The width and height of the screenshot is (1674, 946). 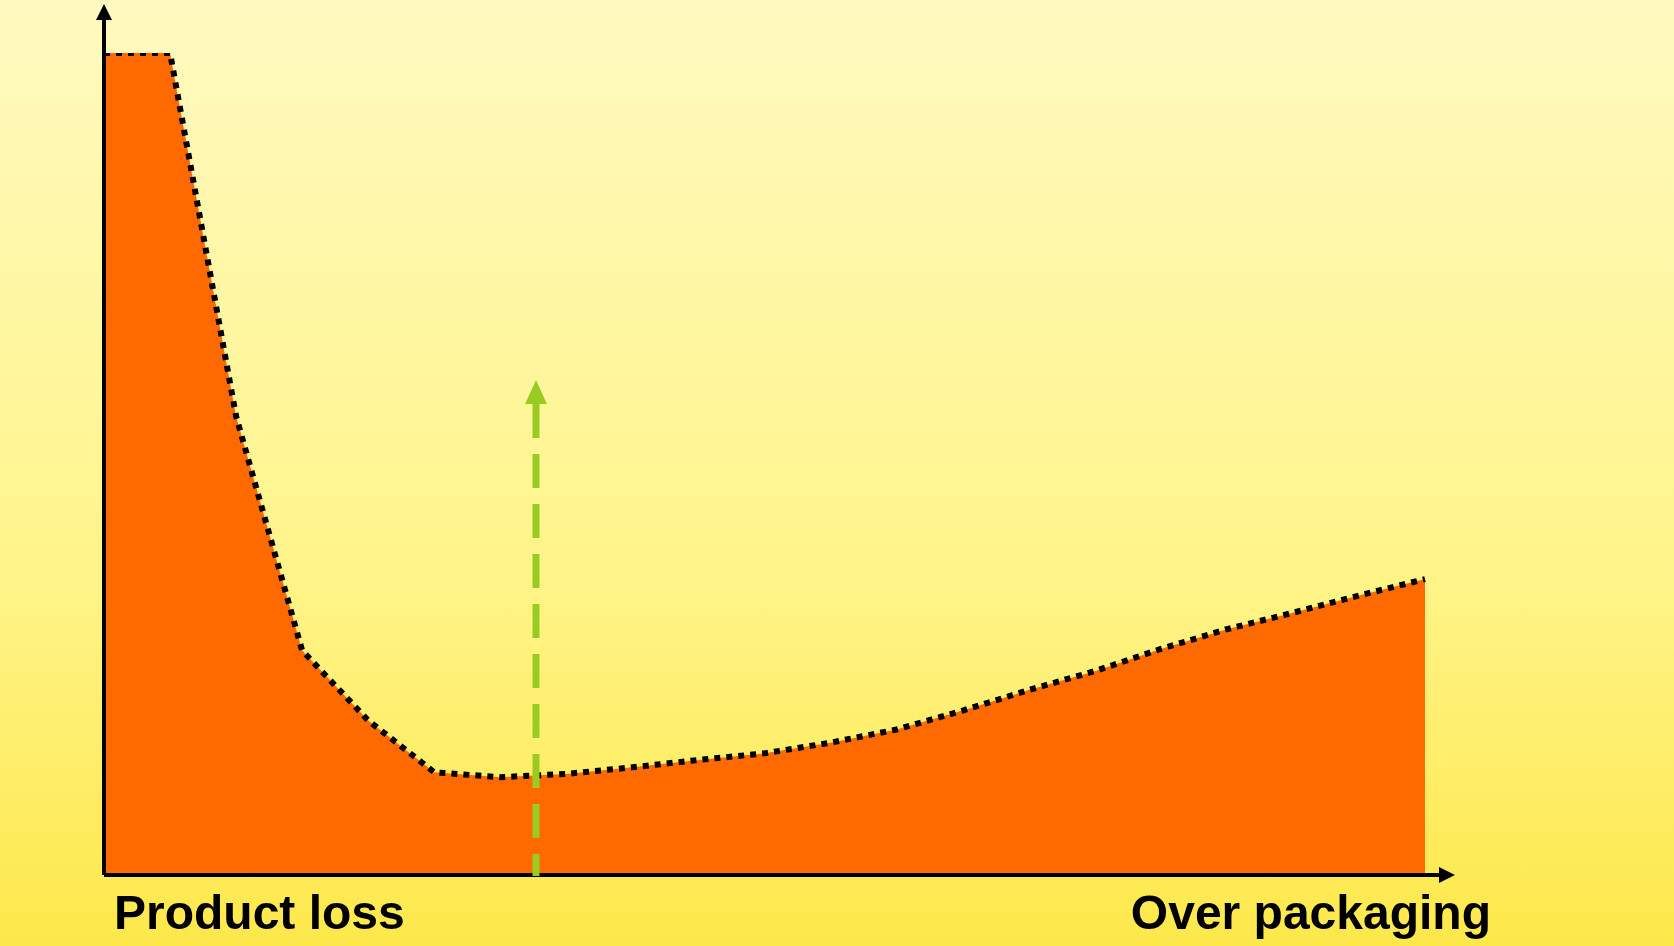 I want to click on text: Product loss, so click(x=259, y=912).